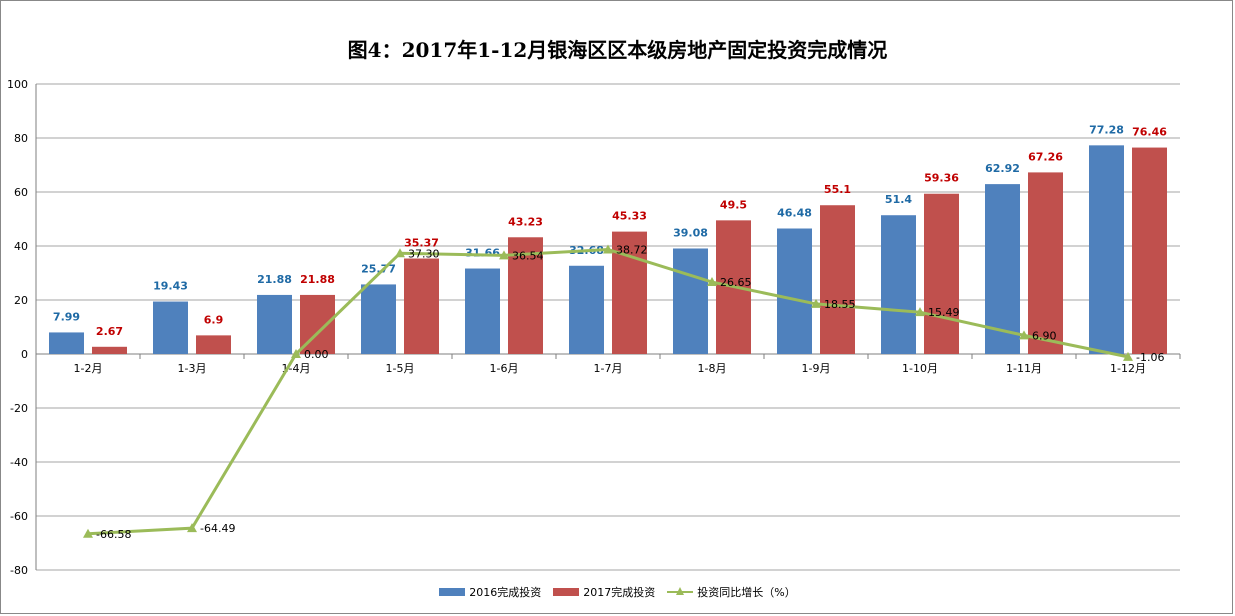 This screenshot has width=1235, height=616. I want to click on legend-label-growth: 投资同比增长（%）, so click(746, 592).